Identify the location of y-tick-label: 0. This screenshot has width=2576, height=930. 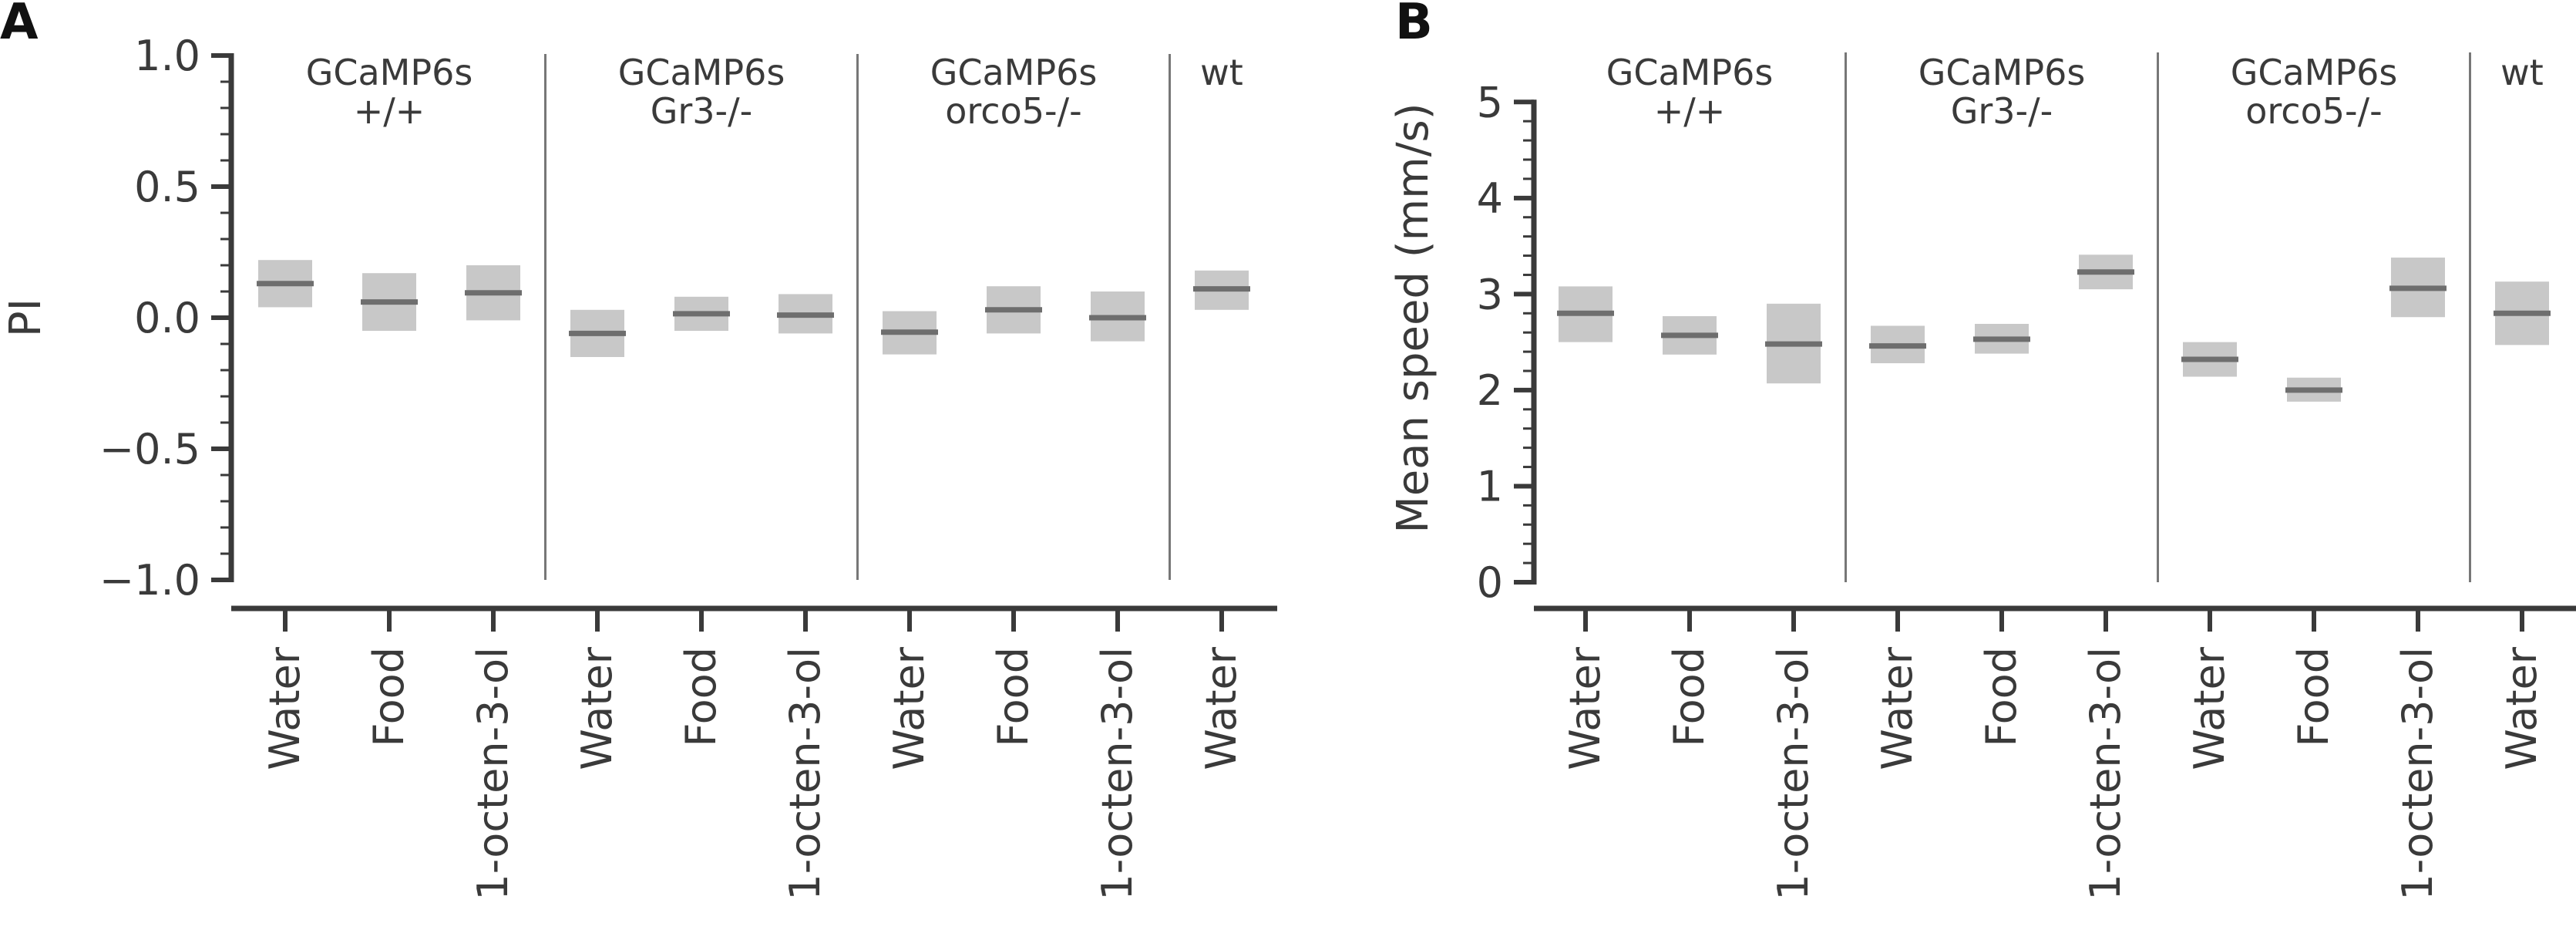
(1490, 582).